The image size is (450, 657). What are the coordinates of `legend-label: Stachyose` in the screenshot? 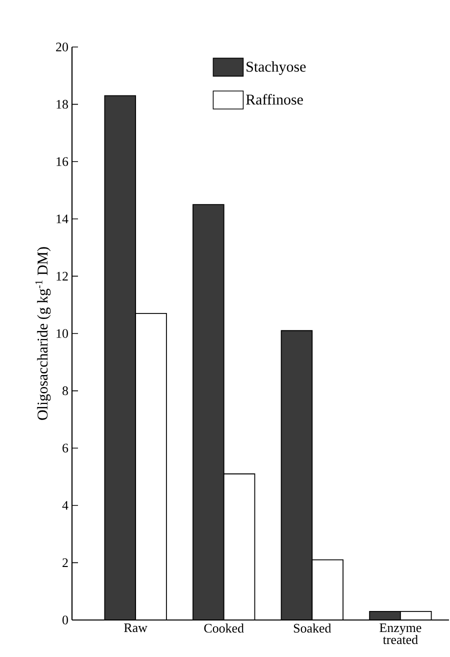 It's located at (276, 68).